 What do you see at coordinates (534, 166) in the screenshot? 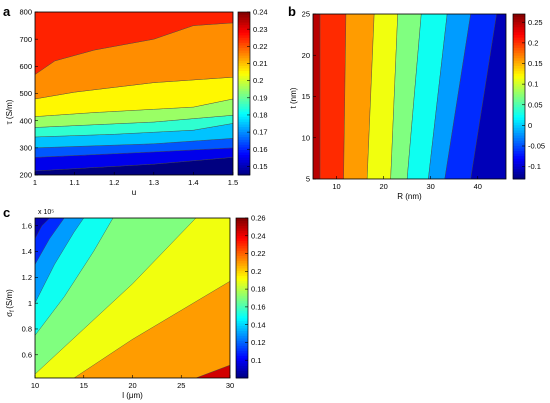
I see `colorbar-tick-label: -0.1` at bounding box center [534, 166].